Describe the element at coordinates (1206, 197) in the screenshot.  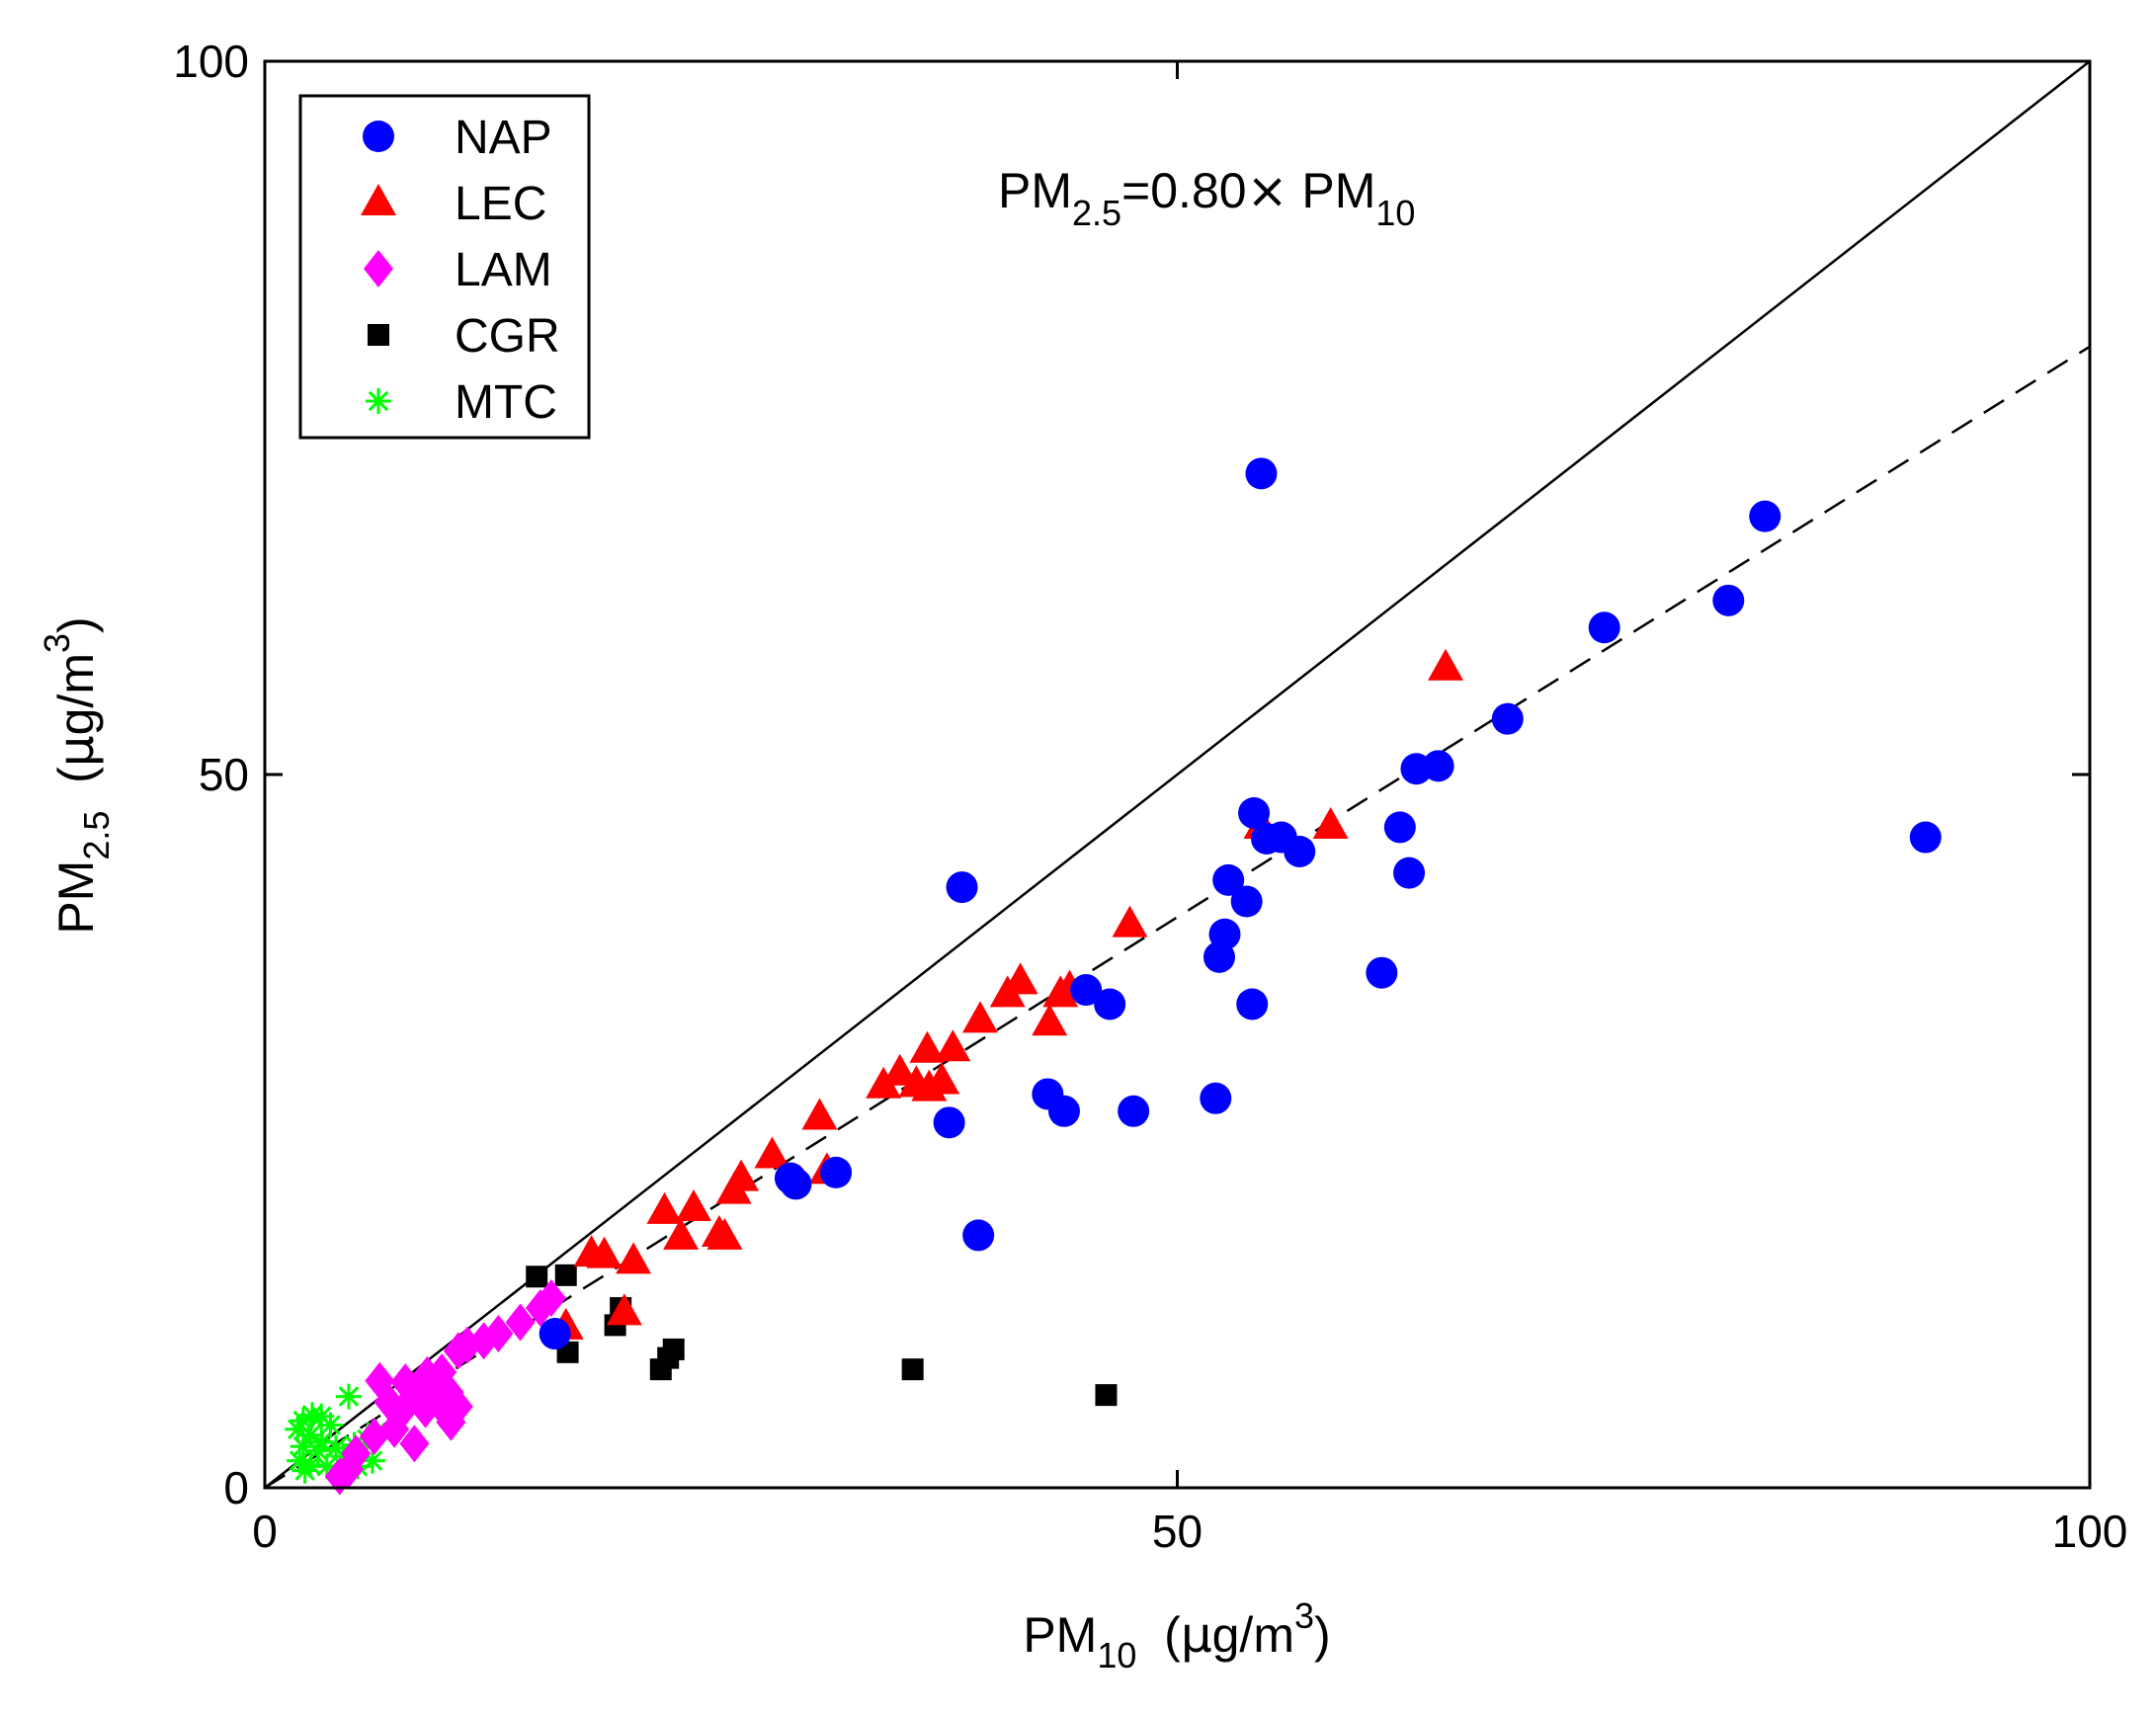
I see `fit-equation-annotation: PM2.5=0.80× PM10` at that location.